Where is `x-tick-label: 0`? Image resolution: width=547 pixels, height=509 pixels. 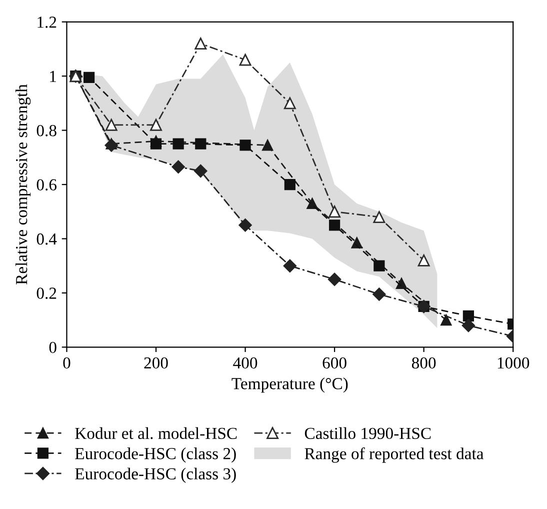
x-tick-label: 0 is located at coordinates (66, 363).